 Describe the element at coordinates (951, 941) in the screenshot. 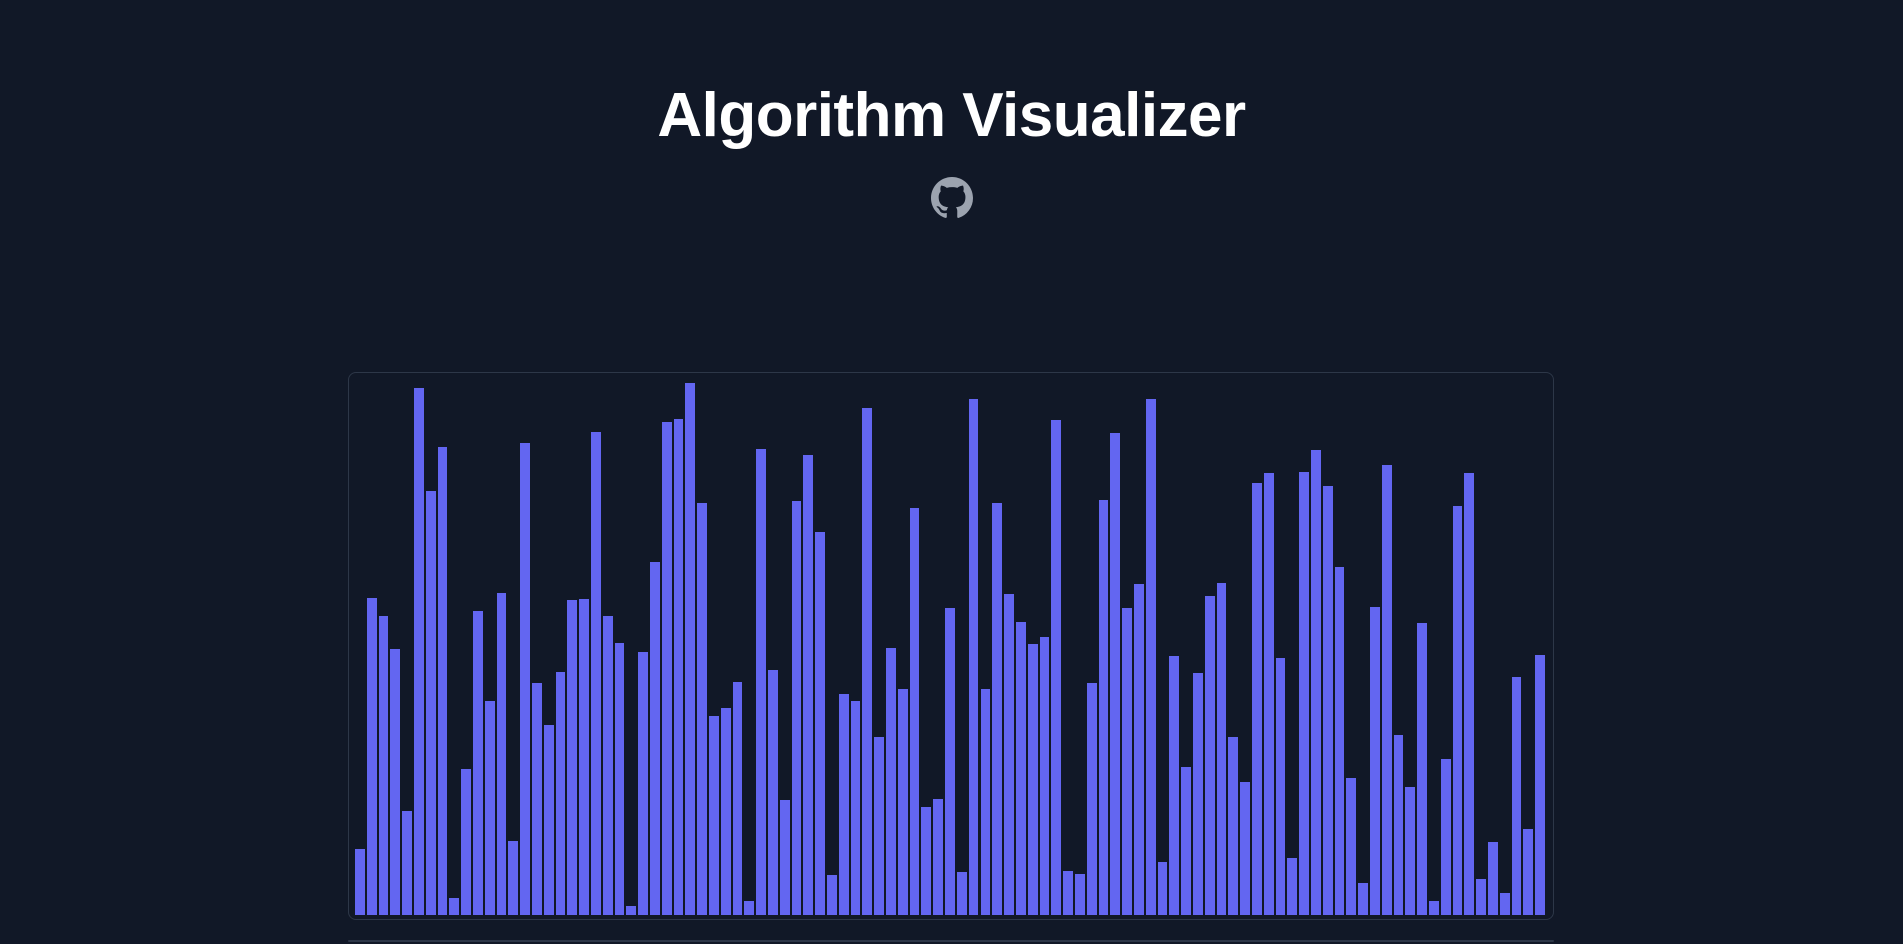

I see `controls-divider` at that location.